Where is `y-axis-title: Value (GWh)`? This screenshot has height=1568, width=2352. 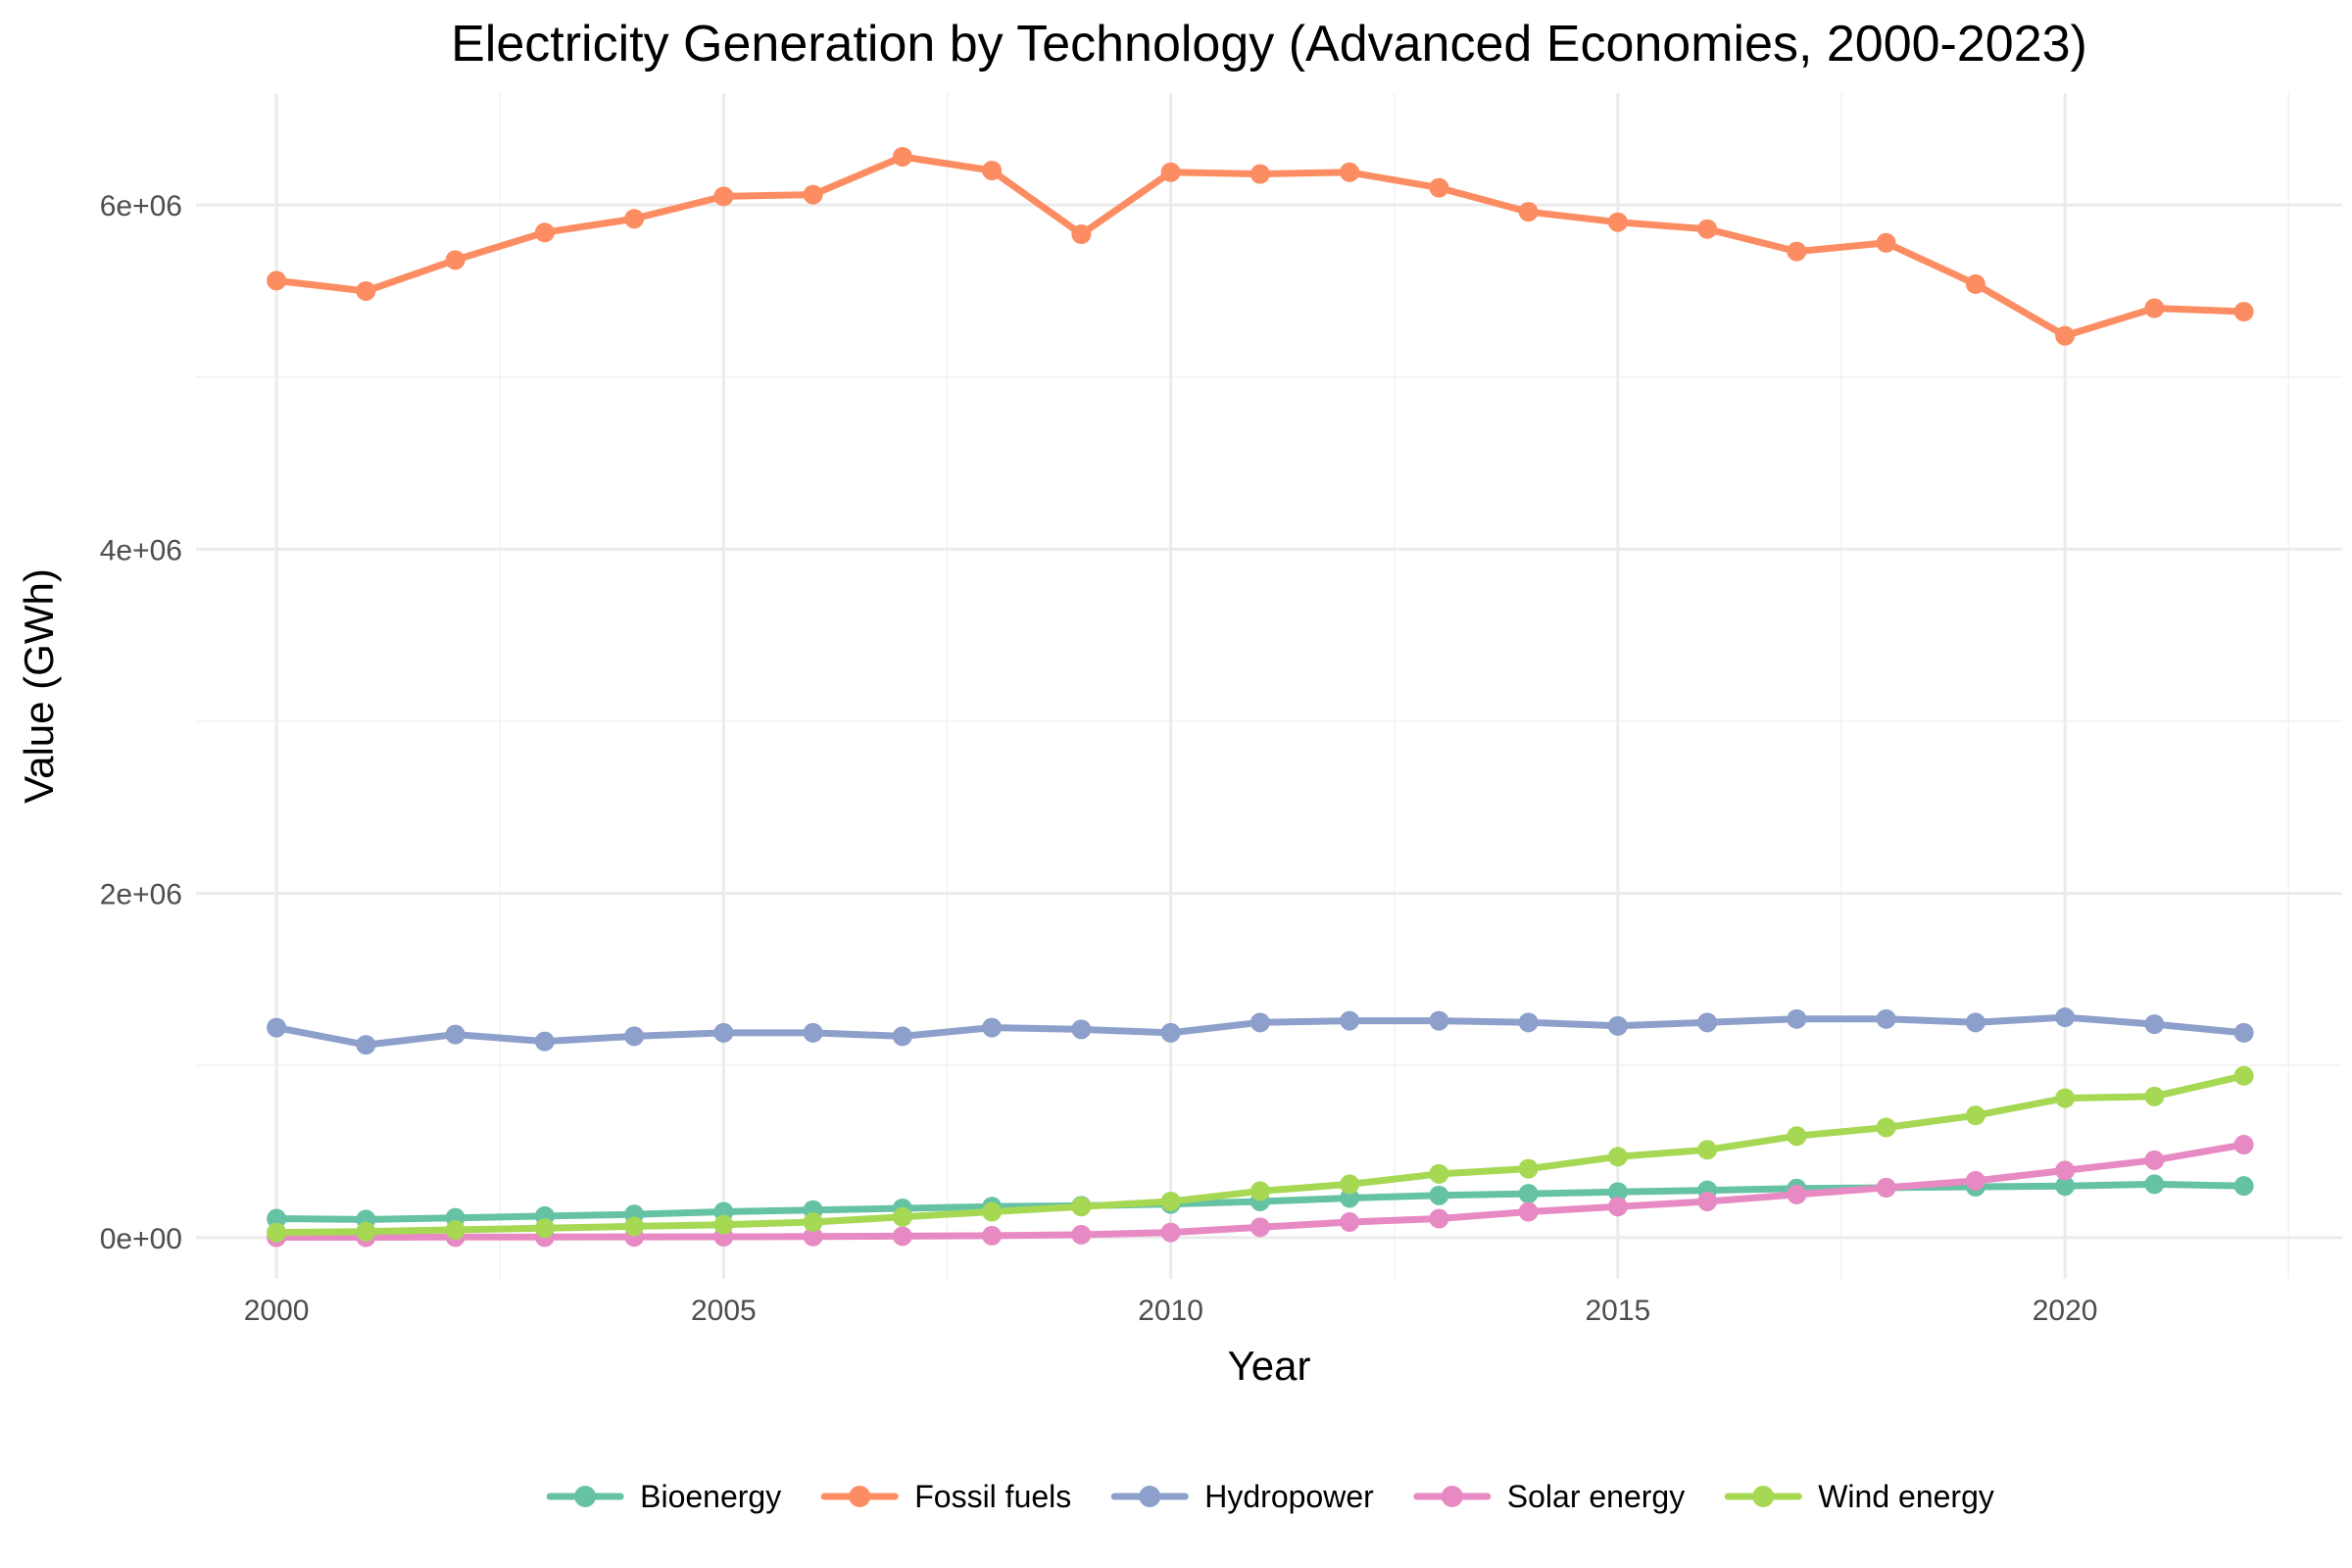 y-axis-title: Value (GWh) is located at coordinates (39, 686).